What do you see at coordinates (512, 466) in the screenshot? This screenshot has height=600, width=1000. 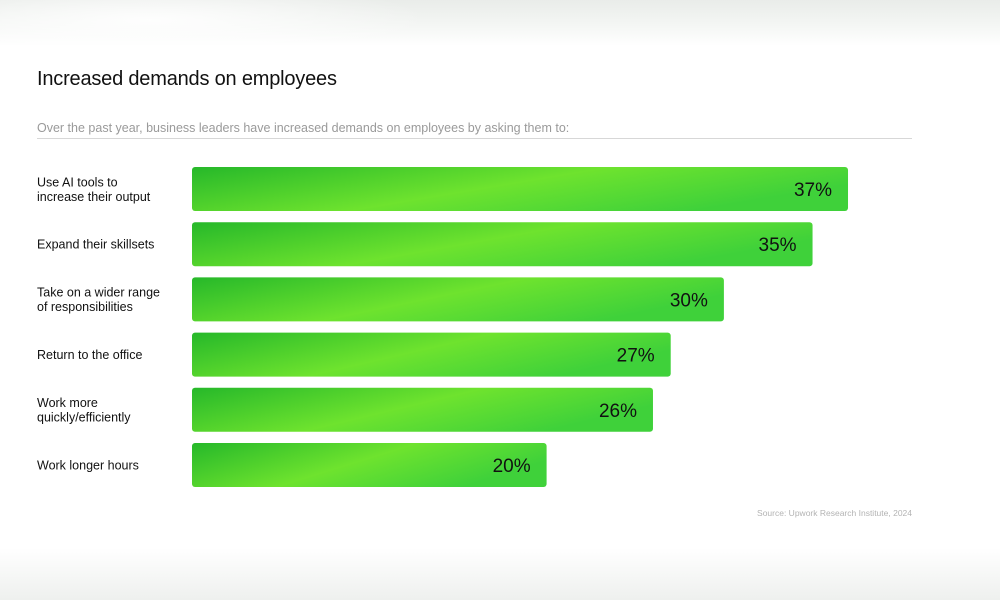 I see `bar-value-label-6: 20%` at bounding box center [512, 466].